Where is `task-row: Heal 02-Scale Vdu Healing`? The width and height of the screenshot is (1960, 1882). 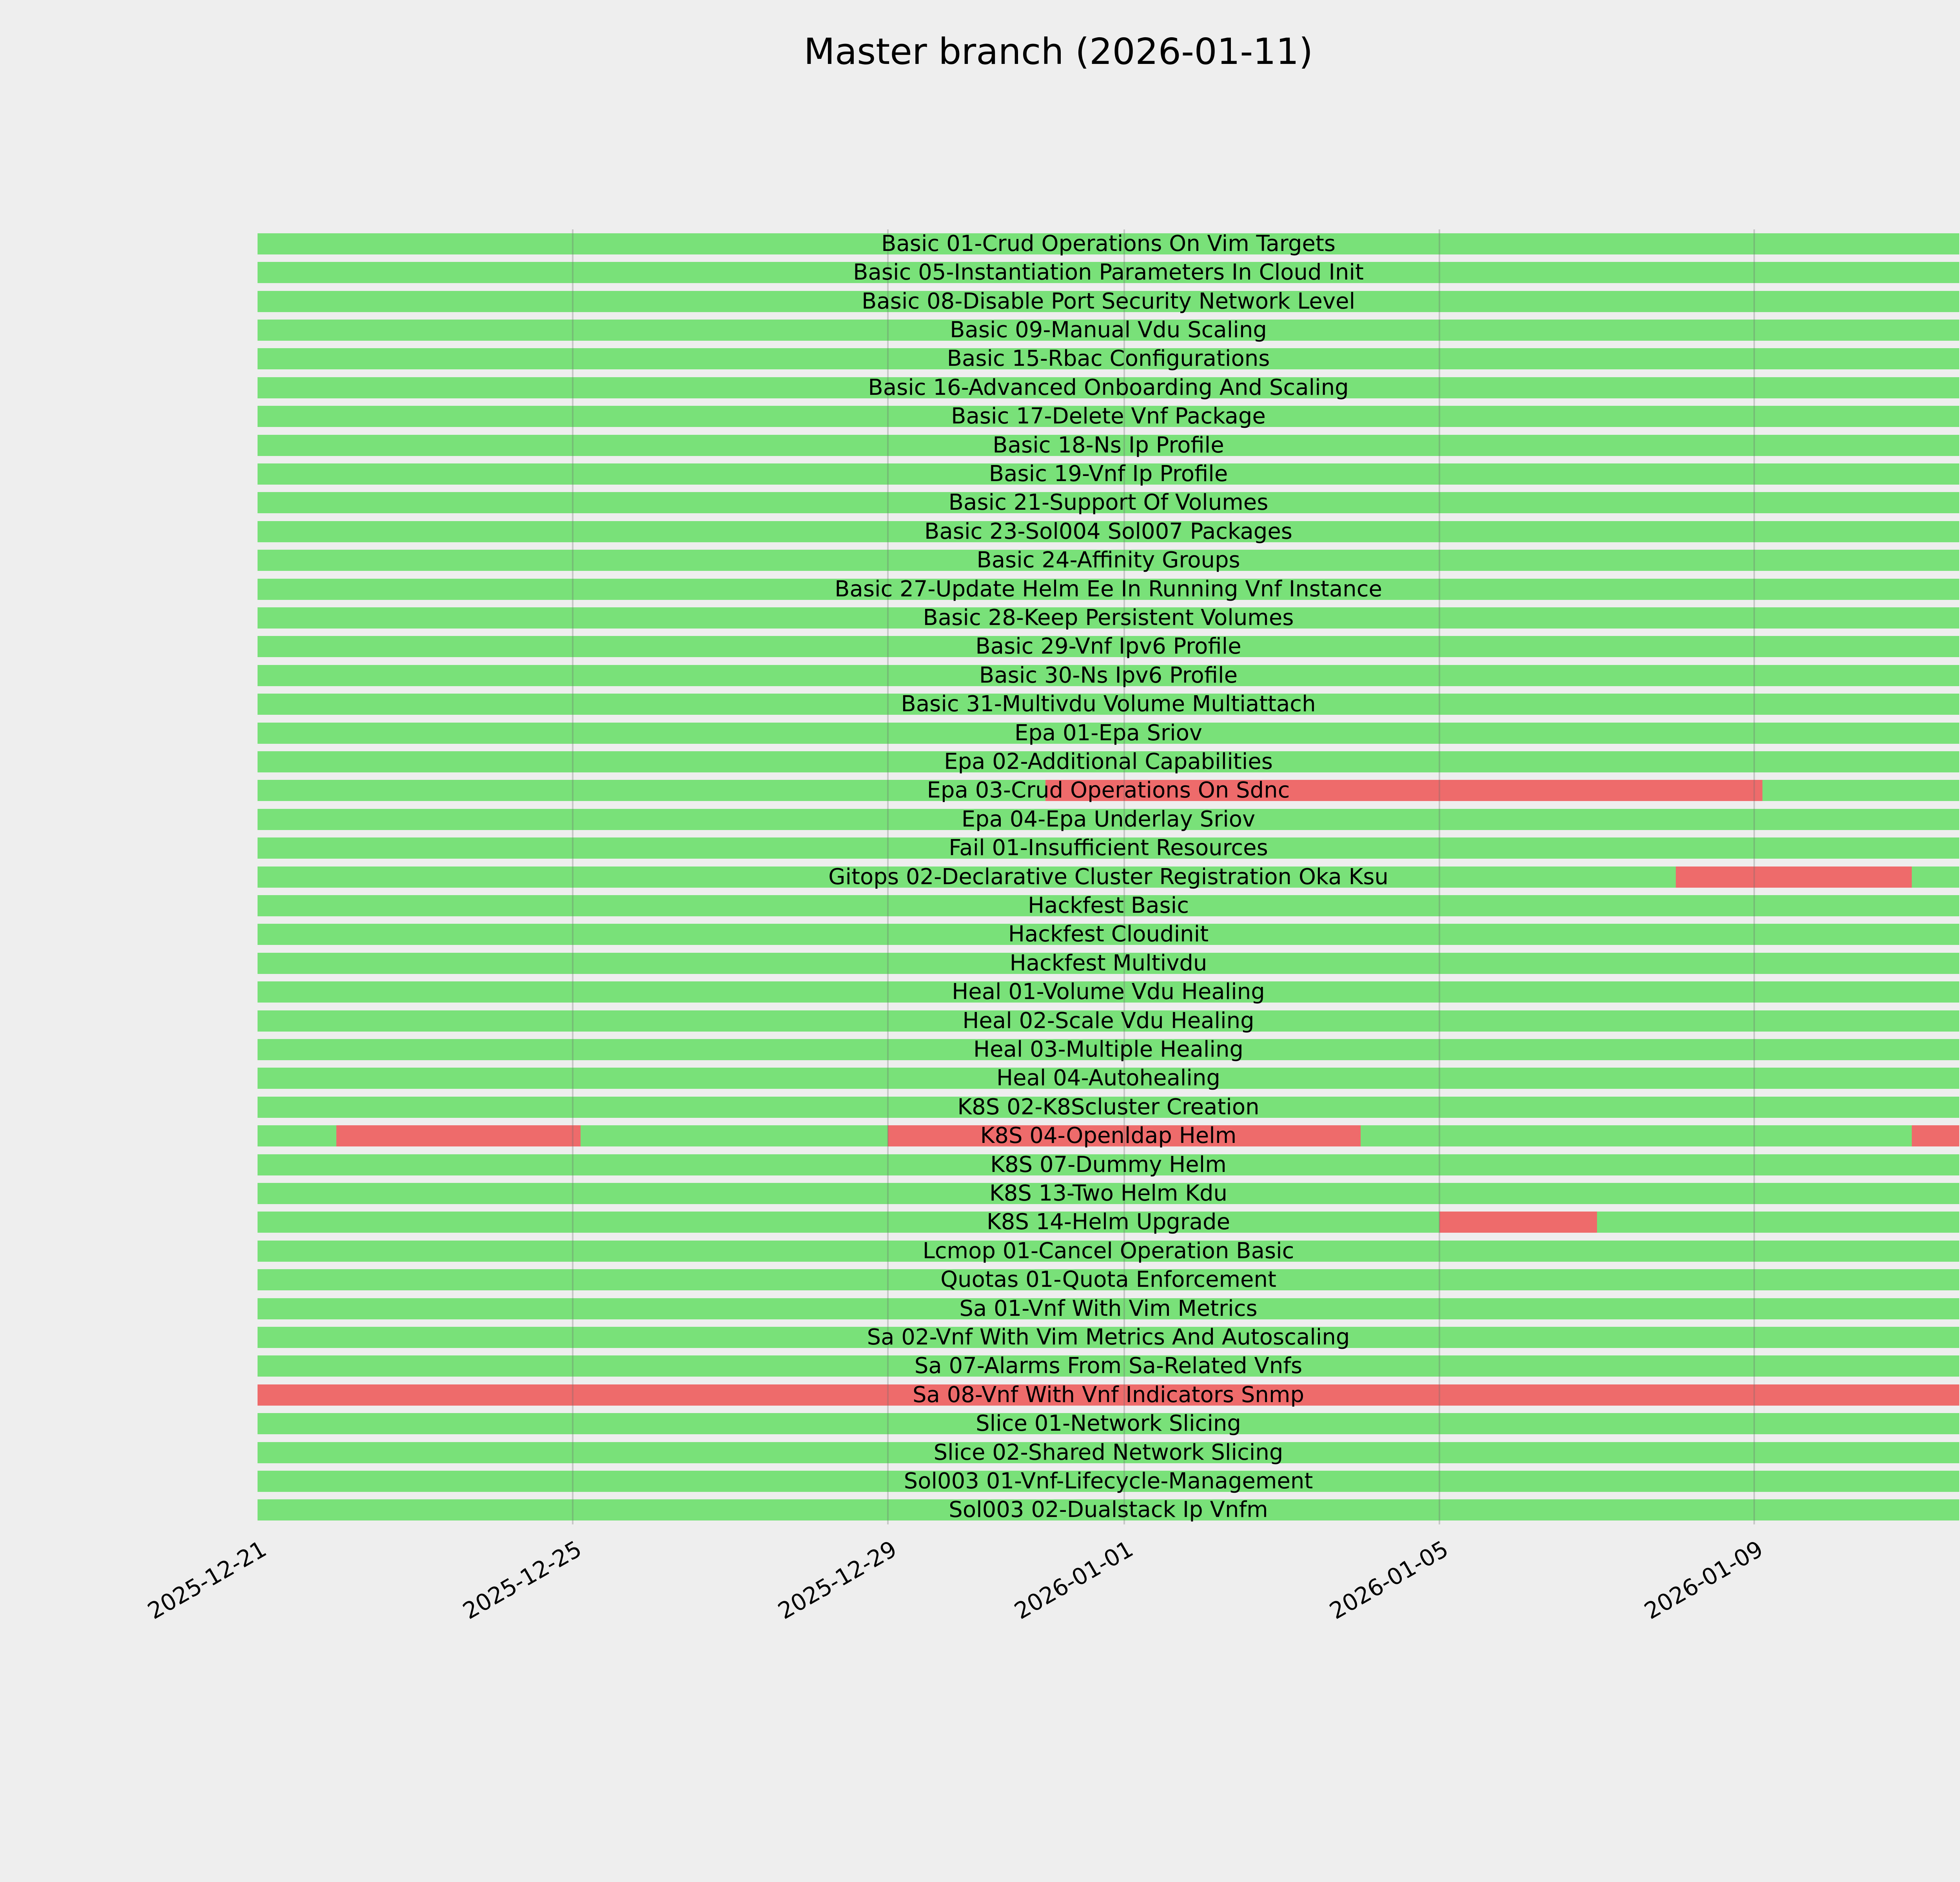 task-row: Heal 02-Scale Vdu Healing is located at coordinates (1108, 1021).